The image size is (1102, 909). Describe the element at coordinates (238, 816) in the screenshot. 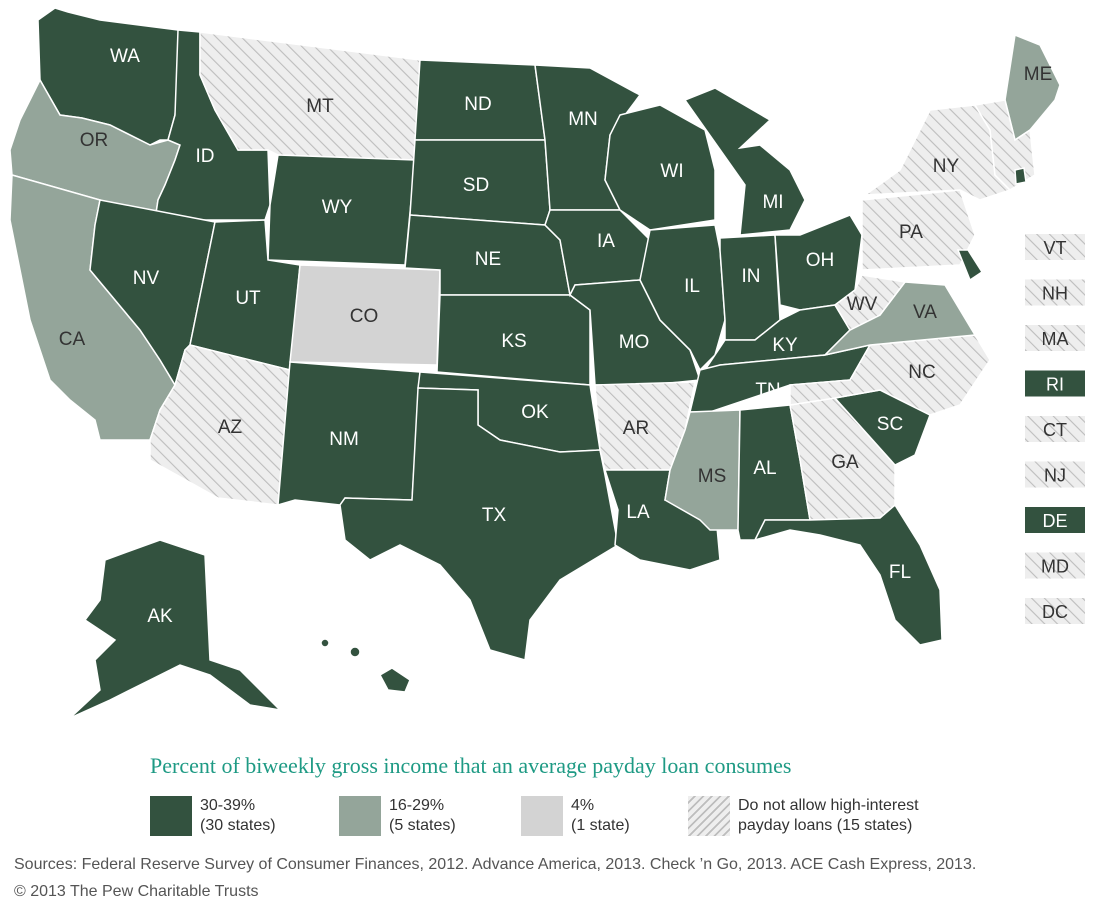

I see `legend-text-30-39: 30-39% (30 states)` at that location.